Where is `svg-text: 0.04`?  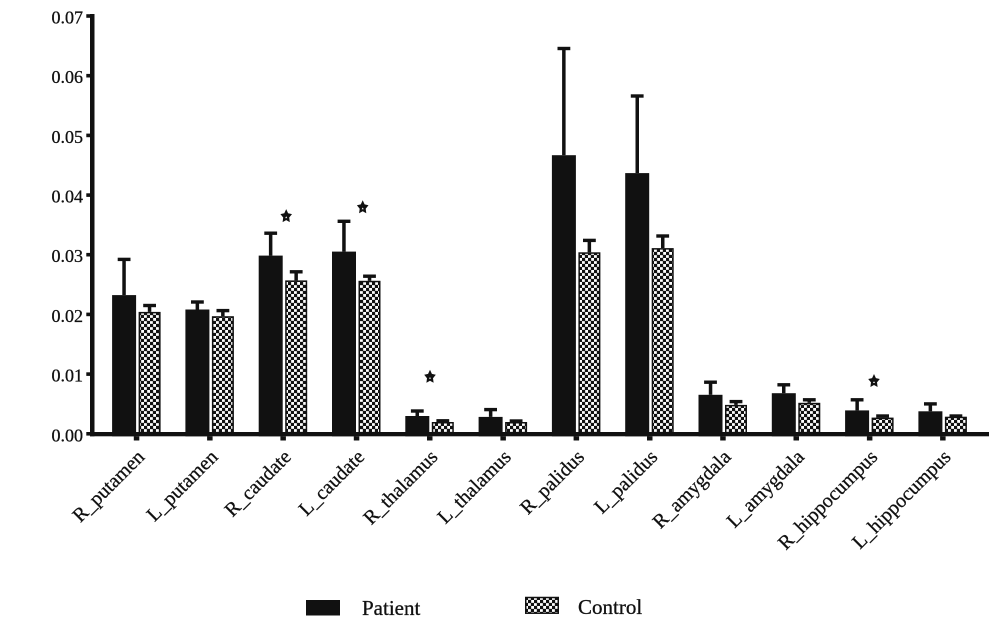
svg-text: 0.04 is located at coordinates (68, 197).